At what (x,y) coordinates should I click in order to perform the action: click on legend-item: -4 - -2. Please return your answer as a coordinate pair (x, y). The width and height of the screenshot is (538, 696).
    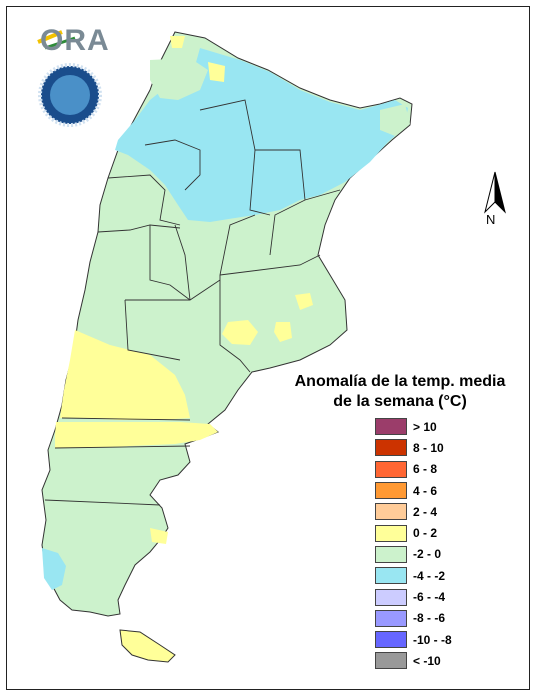
    Looking at the image, I should click on (413, 575).